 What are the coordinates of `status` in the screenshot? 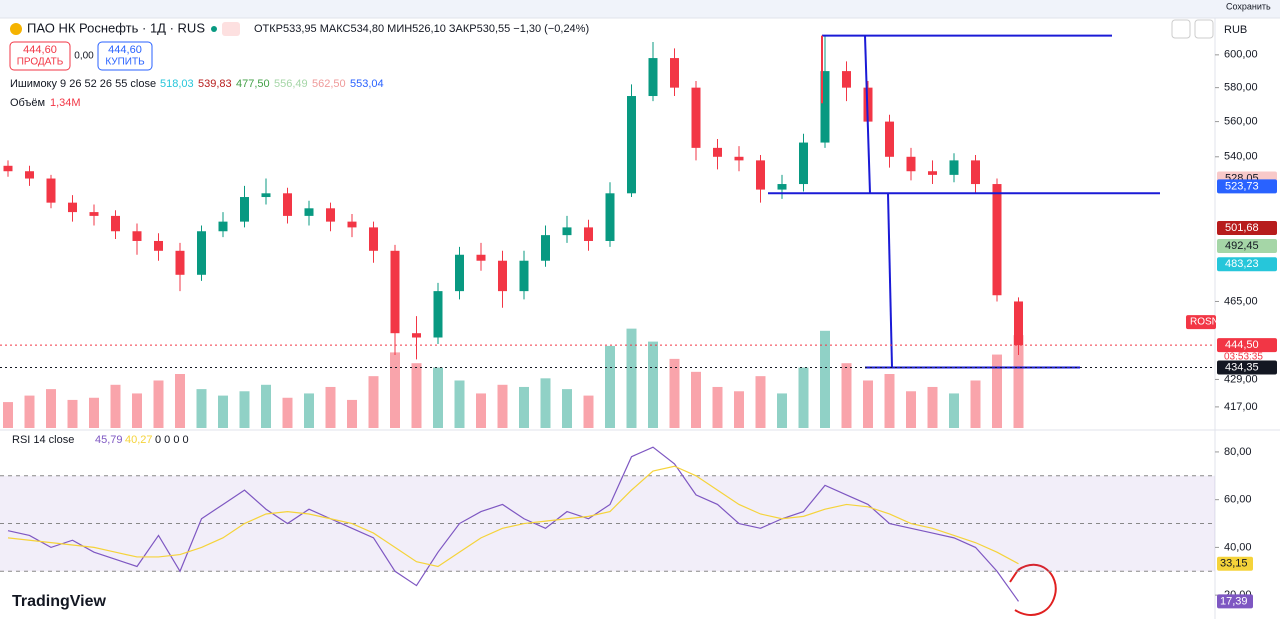 It's located at (214, 29).